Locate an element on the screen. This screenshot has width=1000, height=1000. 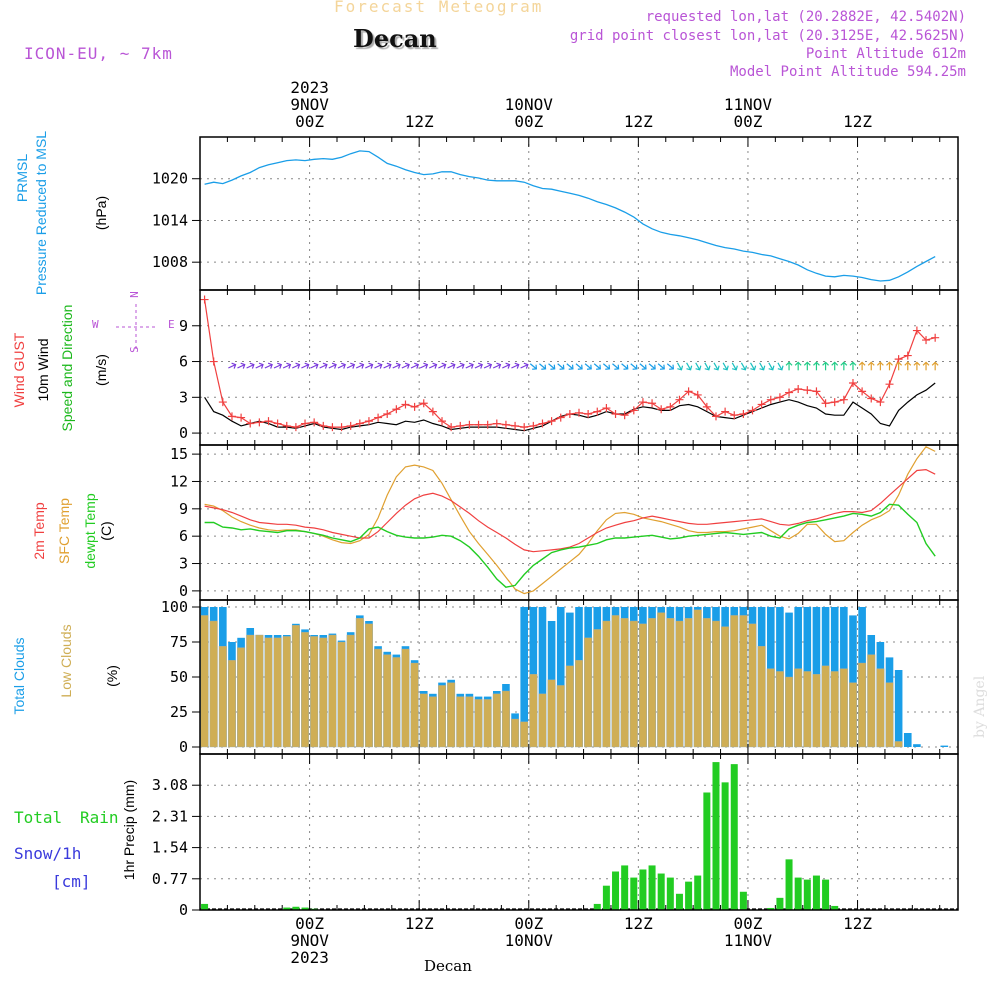
bottom-time-label: 2023 is located at coordinates (309, 957).